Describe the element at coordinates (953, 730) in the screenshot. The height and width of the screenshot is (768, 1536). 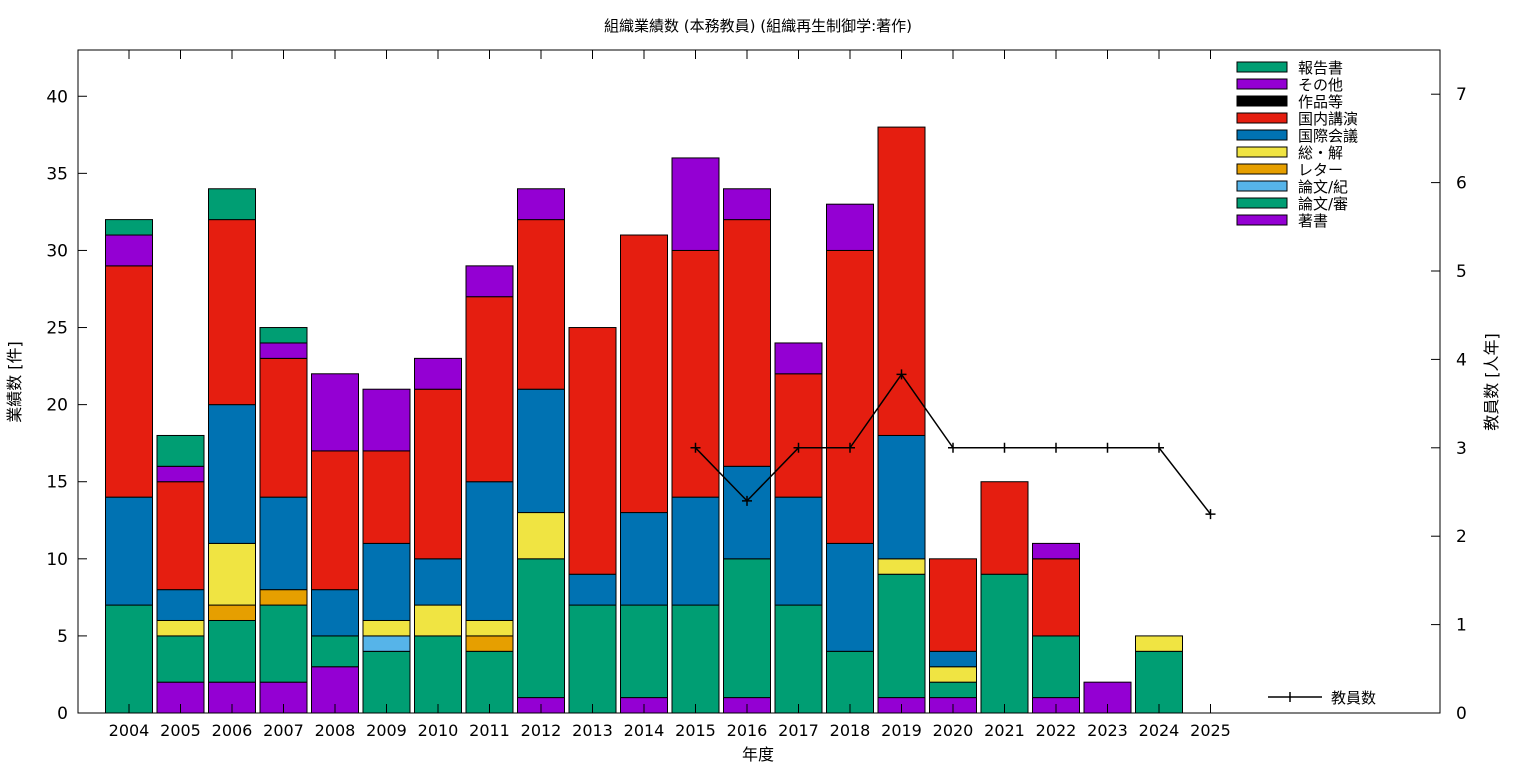
I see `x-tick-label: 2020` at that location.